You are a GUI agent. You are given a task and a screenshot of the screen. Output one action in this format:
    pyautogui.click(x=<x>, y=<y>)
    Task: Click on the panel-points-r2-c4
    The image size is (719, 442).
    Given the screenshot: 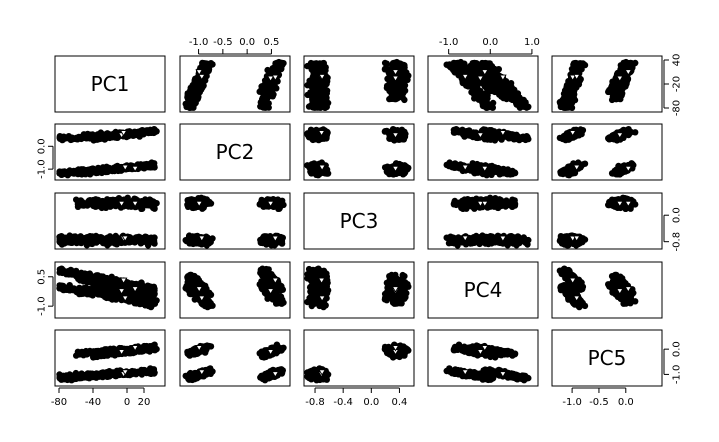 What is the action you would take?
    pyautogui.click(x=487, y=152)
    